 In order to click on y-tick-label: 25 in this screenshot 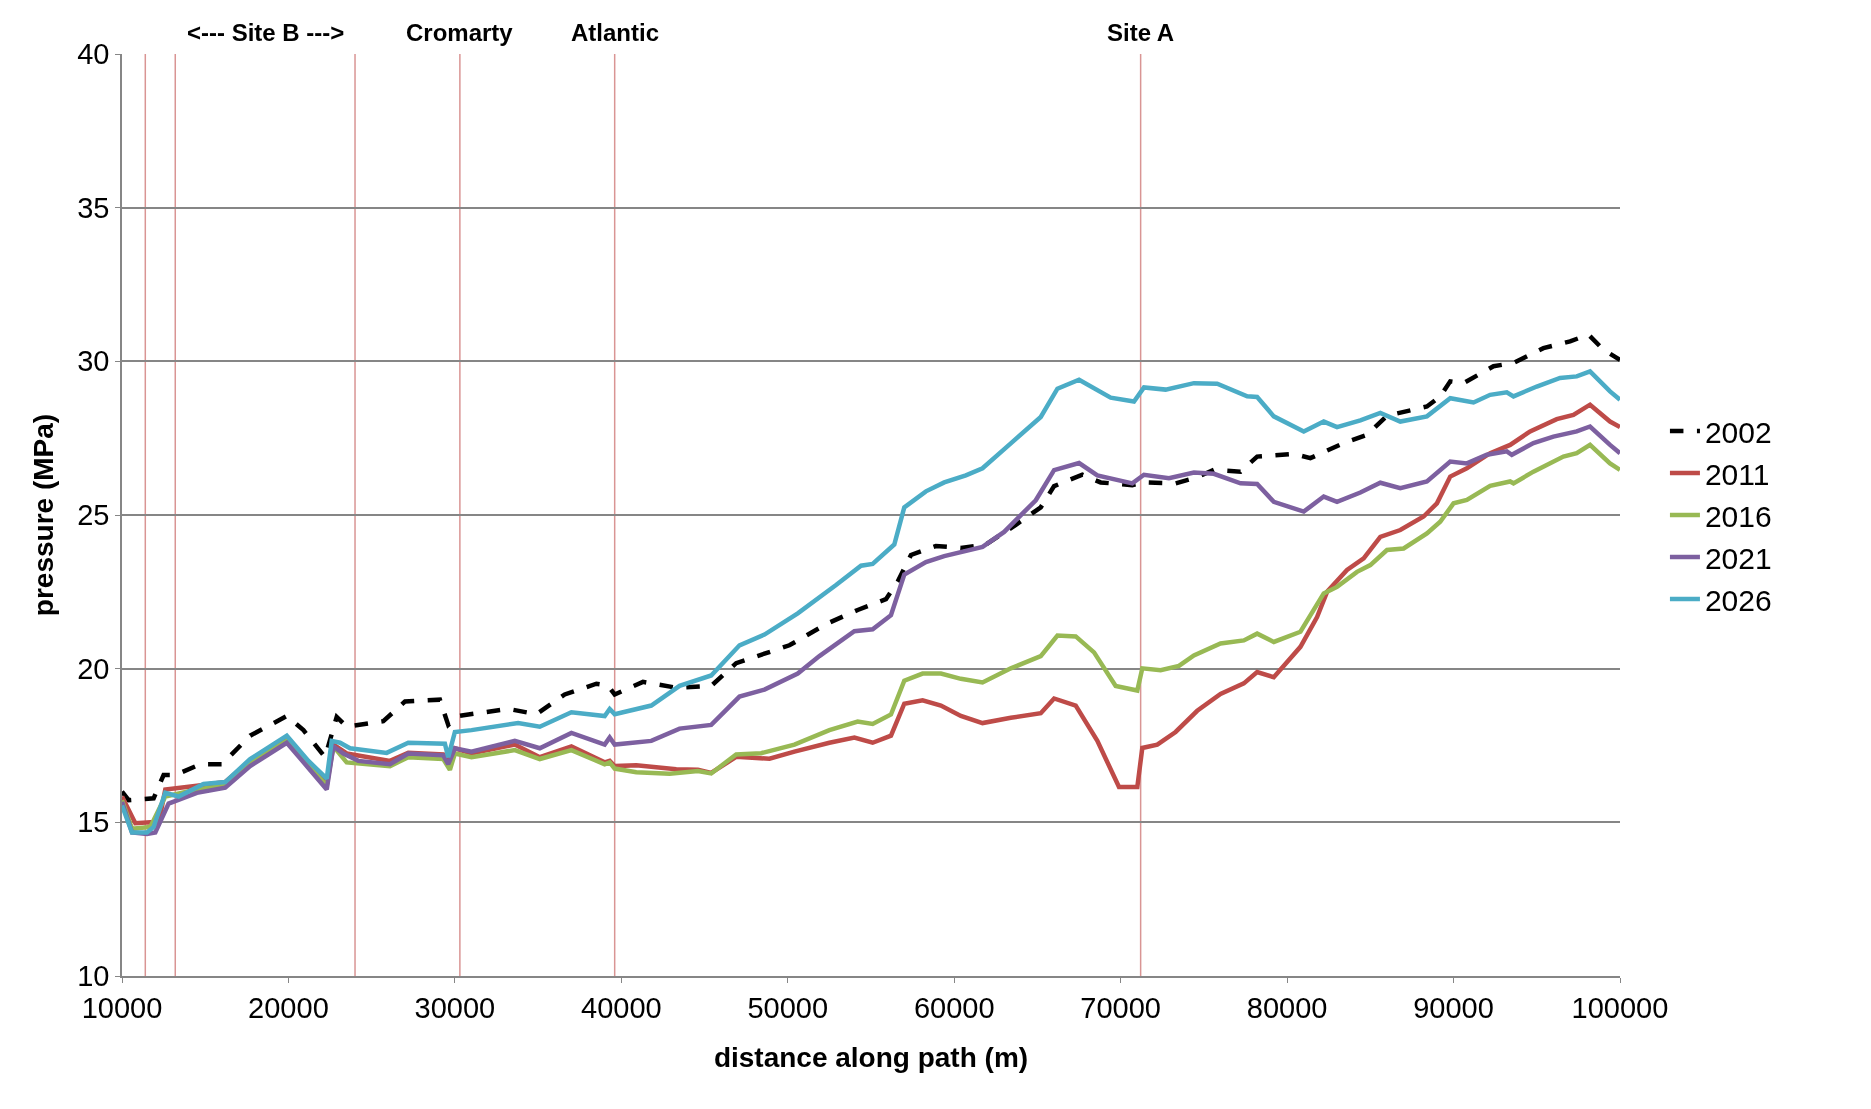, I will do `click(93, 515)`.